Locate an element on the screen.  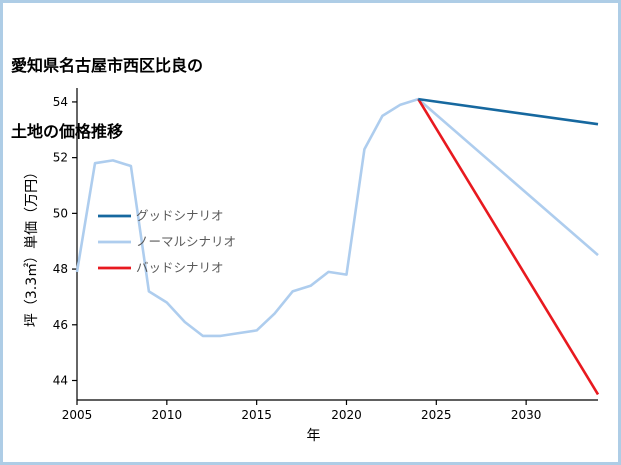
y-tick-label: 44 is located at coordinates (60, 381).